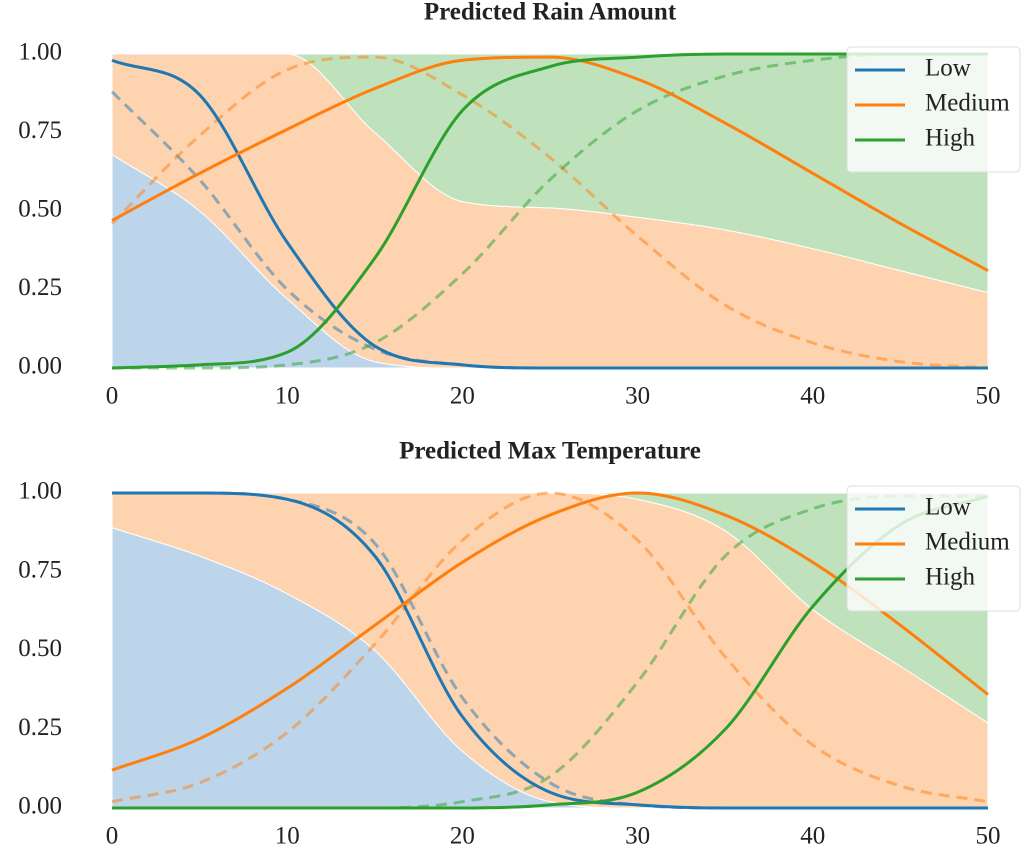 The width and height of the screenshot is (1029, 853). What do you see at coordinates (550, 451) in the screenshot?
I see `chart-title: Predicted Max Temperature` at bounding box center [550, 451].